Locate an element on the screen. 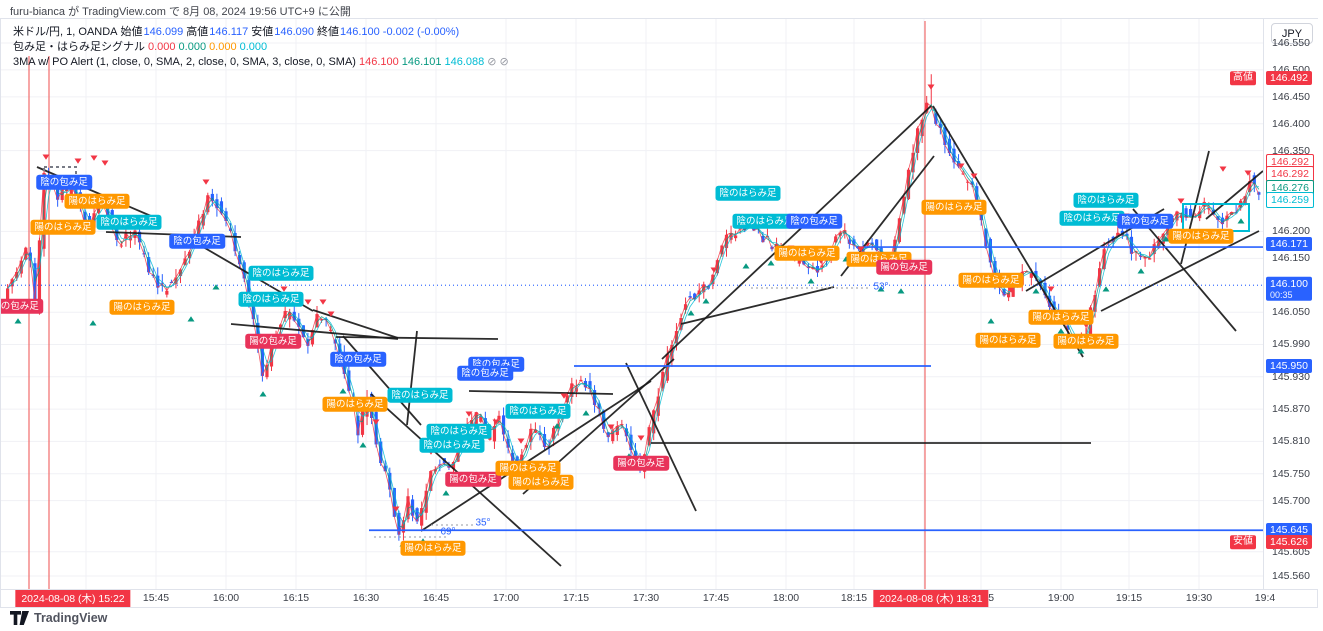 The width and height of the screenshot is (1323, 631). angle-annotation: 35° is located at coordinates (483, 523).